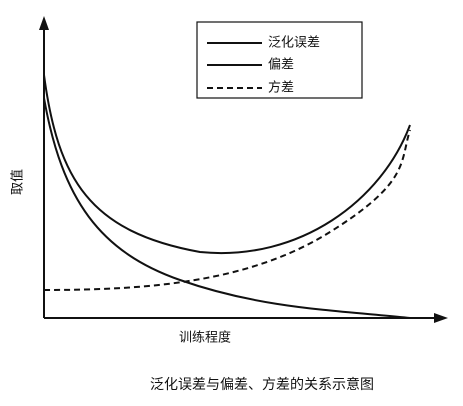 The width and height of the screenshot is (463, 406). Describe the element at coordinates (281, 88) in the screenshot. I see `legend-label: 方差` at that location.